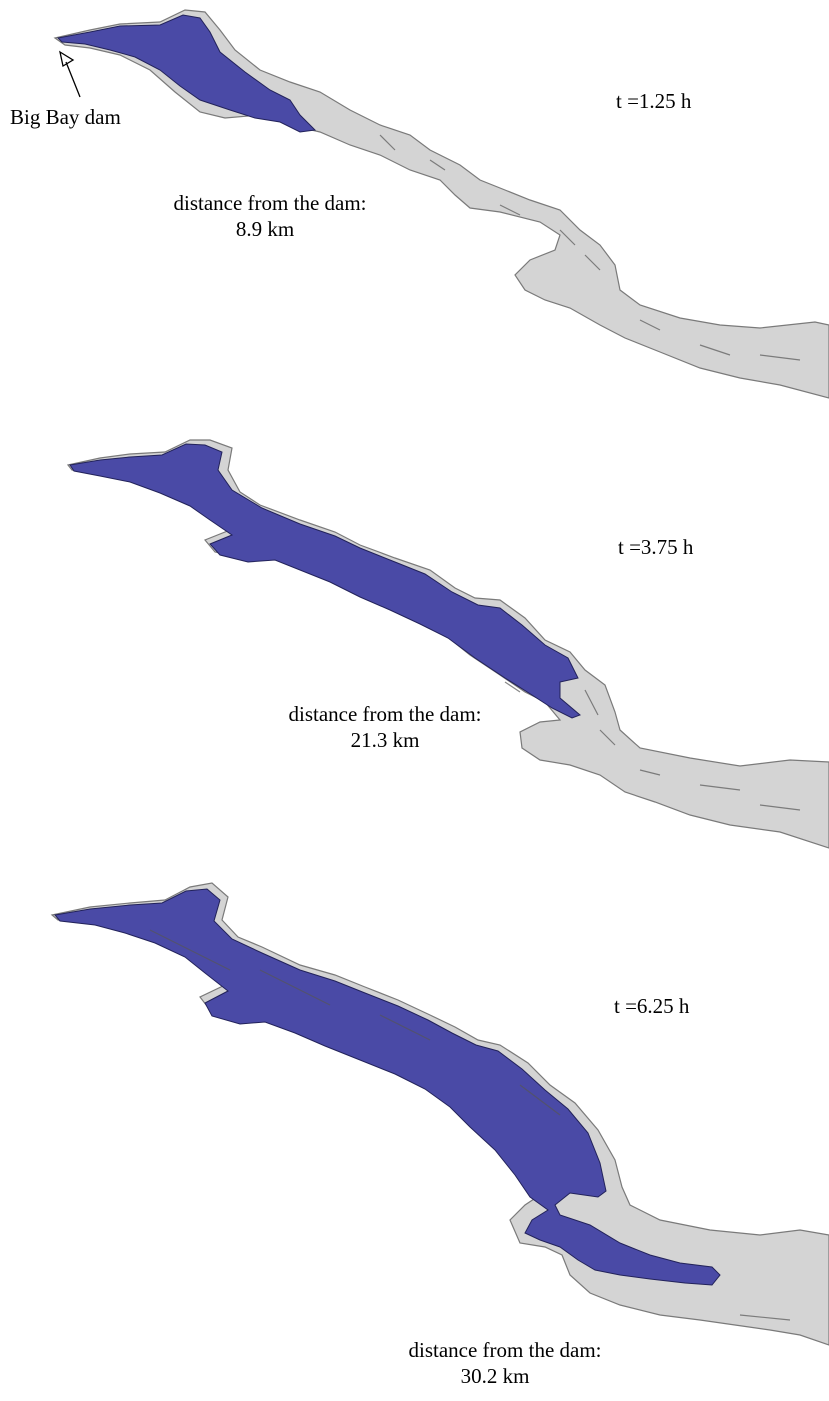 Image resolution: width=829 pixels, height=1401 pixels. I want to click on distance-label-1: distance from the dam:, so click(270, 203).